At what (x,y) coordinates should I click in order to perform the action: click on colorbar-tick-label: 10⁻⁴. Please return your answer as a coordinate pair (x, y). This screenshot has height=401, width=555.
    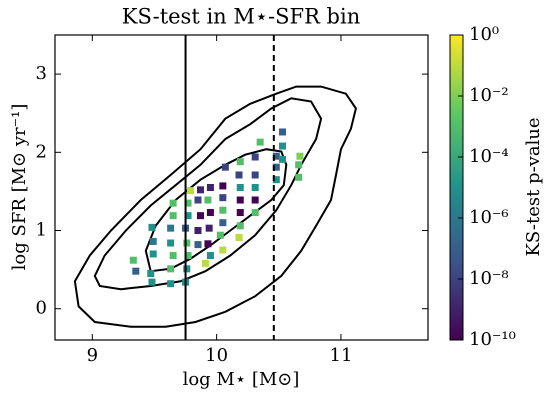
    Looking at the image, I should click on (489, 156).